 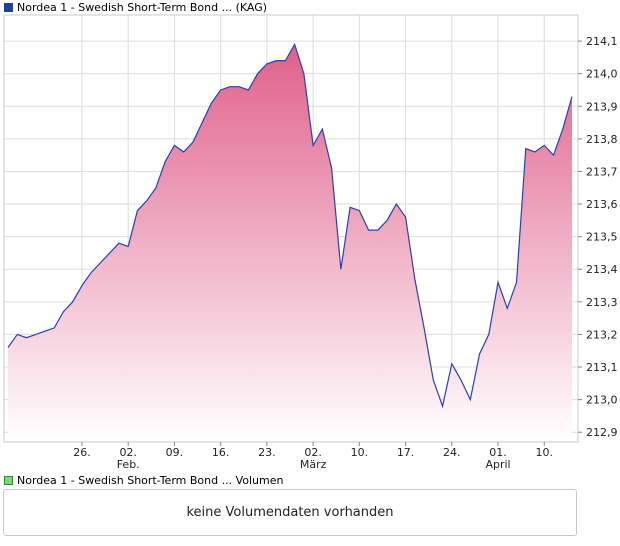 I want to click on y-tick-label: 213,8, so click(x=602, y=139).